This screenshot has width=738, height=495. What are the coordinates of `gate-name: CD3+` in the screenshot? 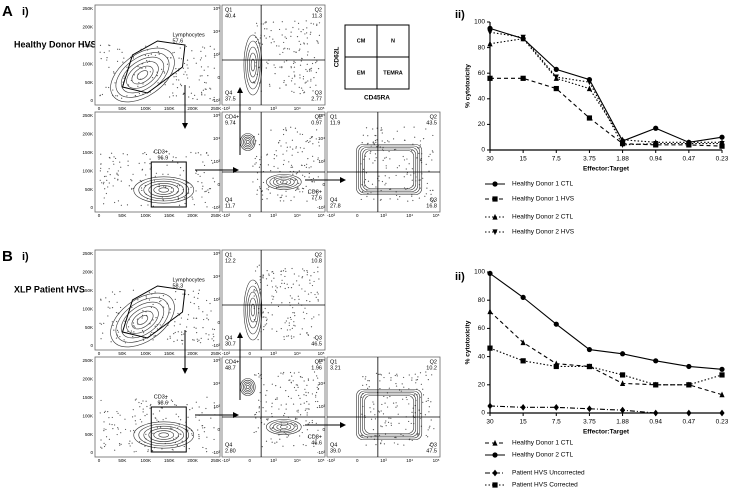 It's located at (161, 152).